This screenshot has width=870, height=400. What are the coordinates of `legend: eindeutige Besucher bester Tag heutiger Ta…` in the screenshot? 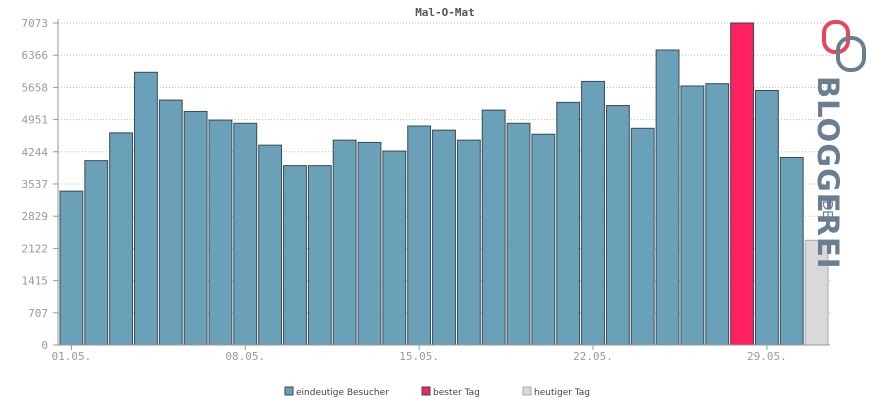 It's located at (437, 392).